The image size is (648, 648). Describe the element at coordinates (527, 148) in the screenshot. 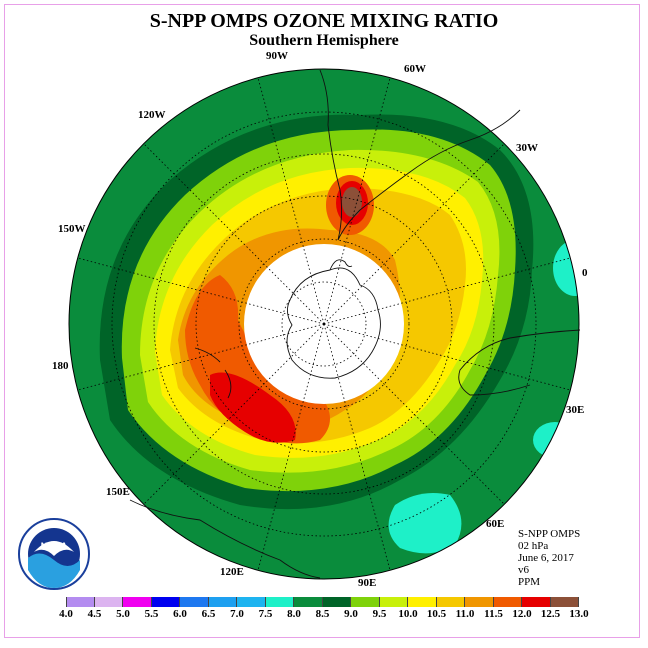

I see `longitude-label-30w: 30W` at that location.